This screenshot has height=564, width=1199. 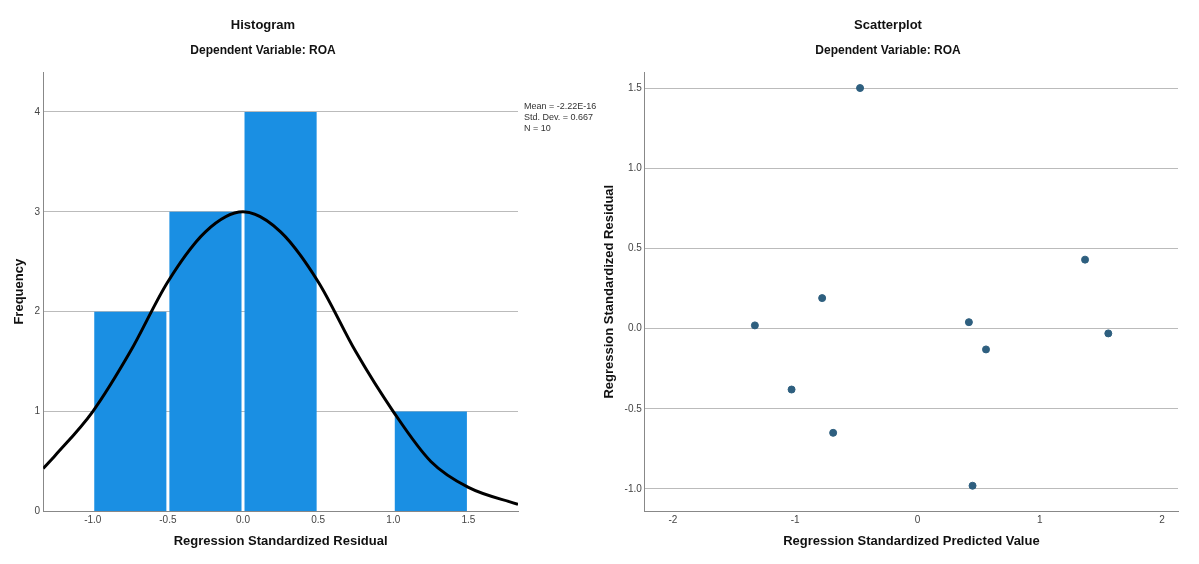 What do you see at coordinates (559, 116) in the screenshot?
I see `text: Std. Dev. = 0.667` at bounding box center [559, 116].